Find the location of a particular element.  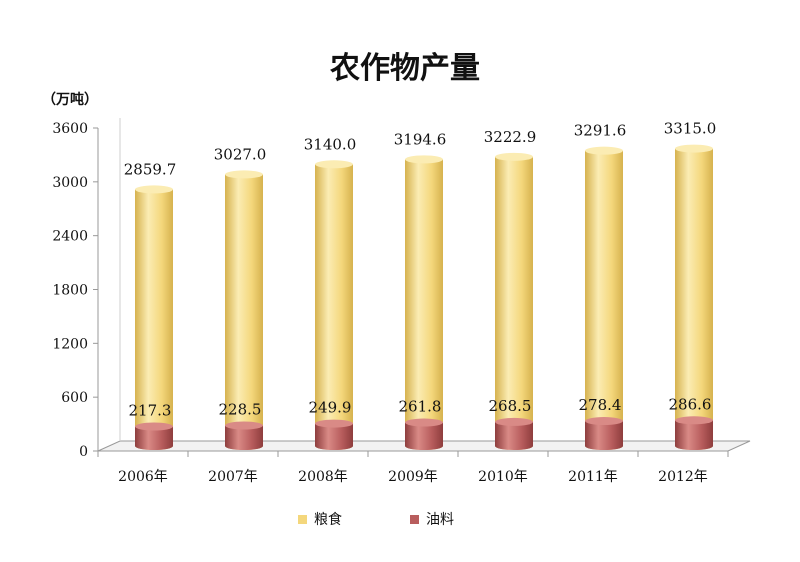

data-label-grain: 3222.9 is located at coordinates (510, 137).